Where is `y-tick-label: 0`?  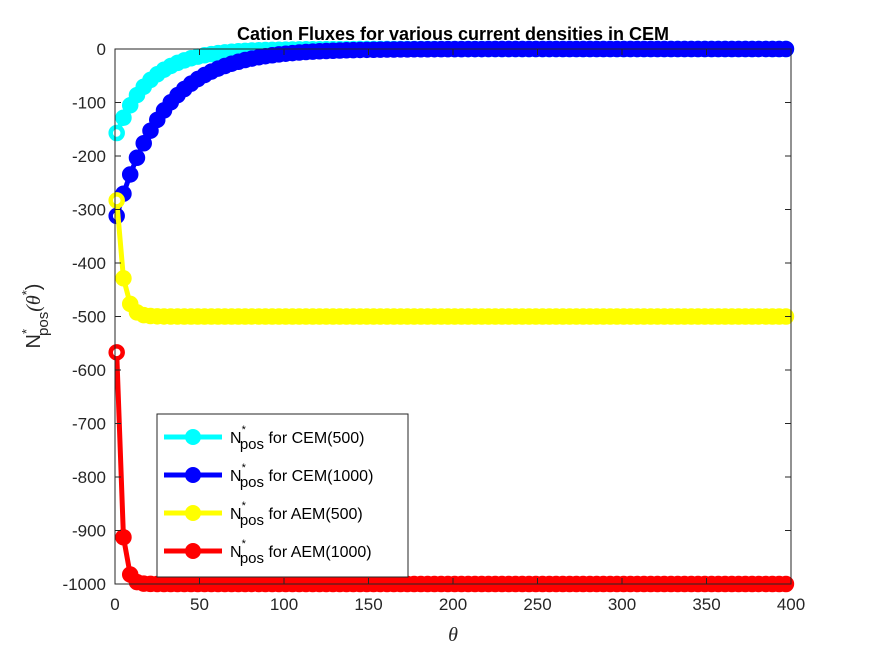
y-tick-label: 0 is located at coordinates (101, 49).